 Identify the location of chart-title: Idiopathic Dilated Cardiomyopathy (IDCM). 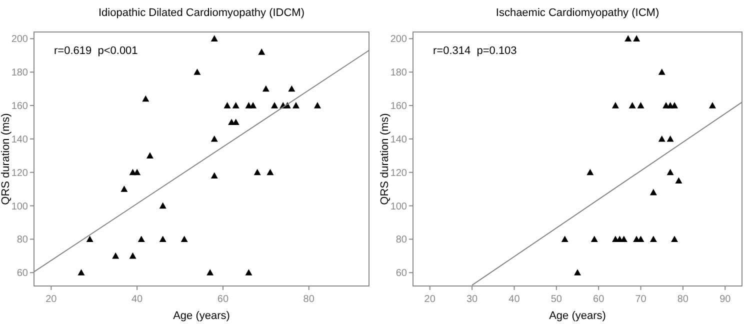
(201, 13).